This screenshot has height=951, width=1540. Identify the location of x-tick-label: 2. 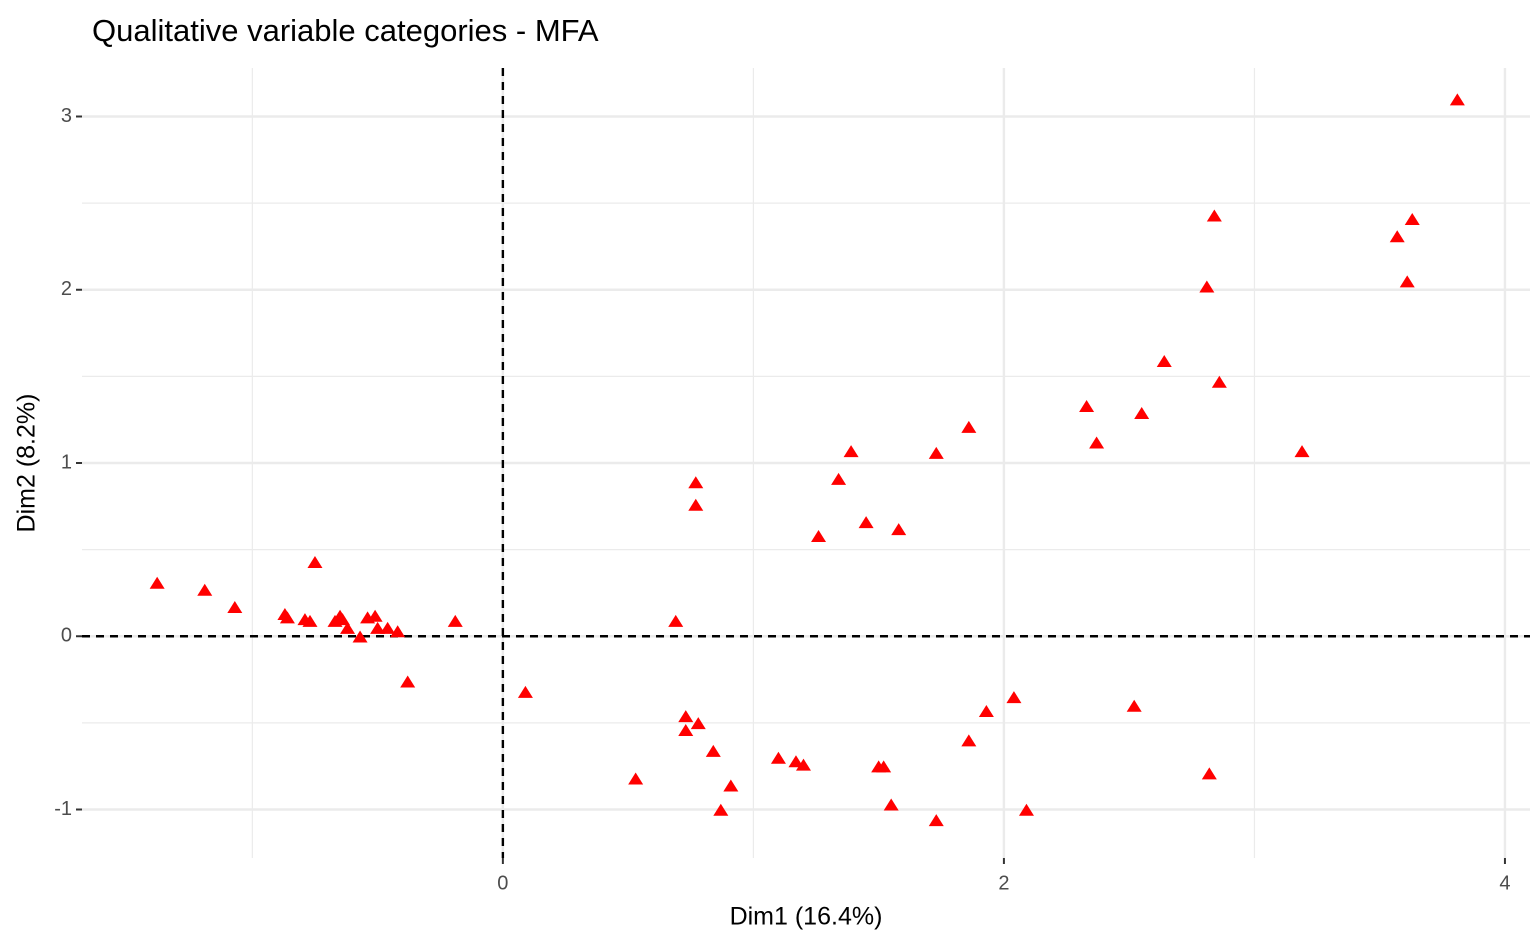
(1003, 883).